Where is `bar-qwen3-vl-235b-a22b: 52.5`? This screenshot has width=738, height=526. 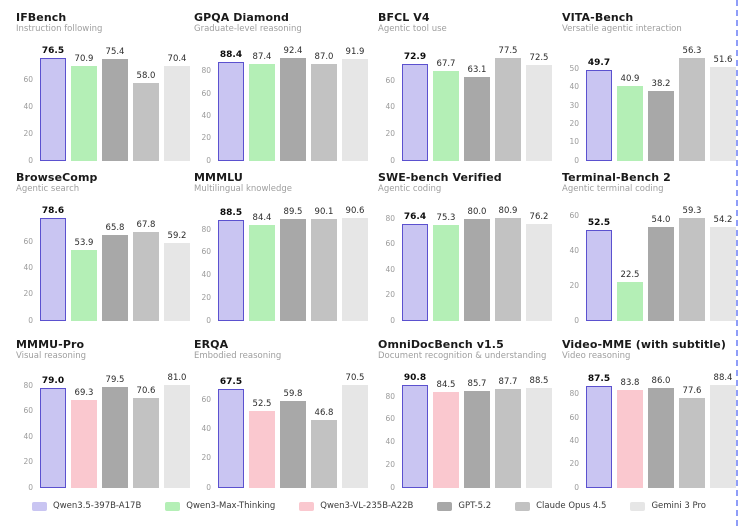 bar-qwen3-vl-235b-a22b: 52.5 is located at coordinates (262, 443).